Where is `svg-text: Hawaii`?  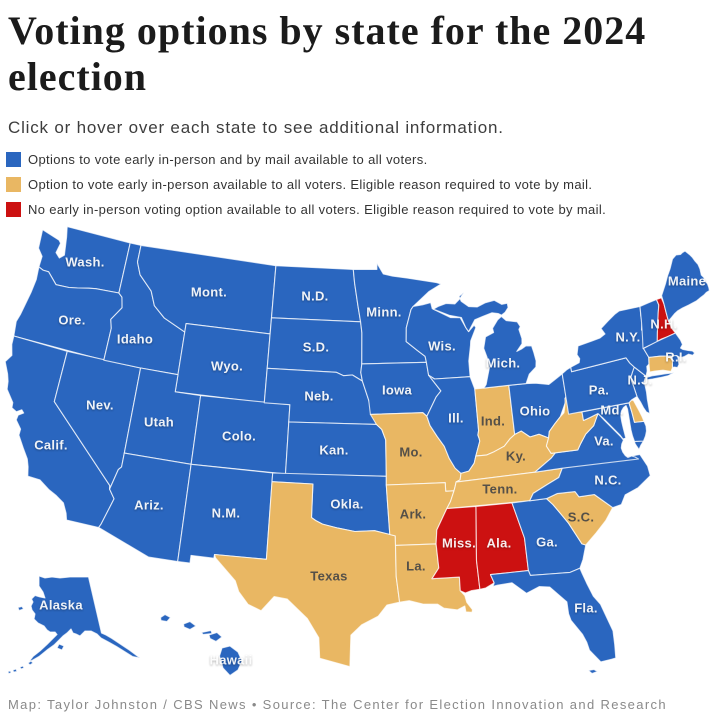 svg-text: Hawaii is located at coordinates (231, 660).